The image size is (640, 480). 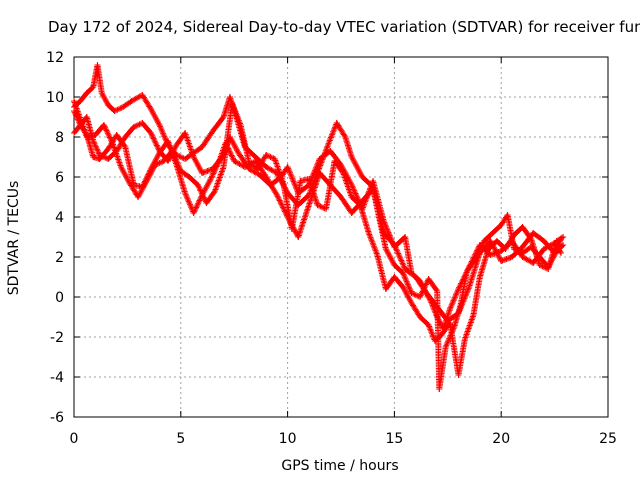 I want to click on y-tick-label: 8, so click(x=59, y=138).